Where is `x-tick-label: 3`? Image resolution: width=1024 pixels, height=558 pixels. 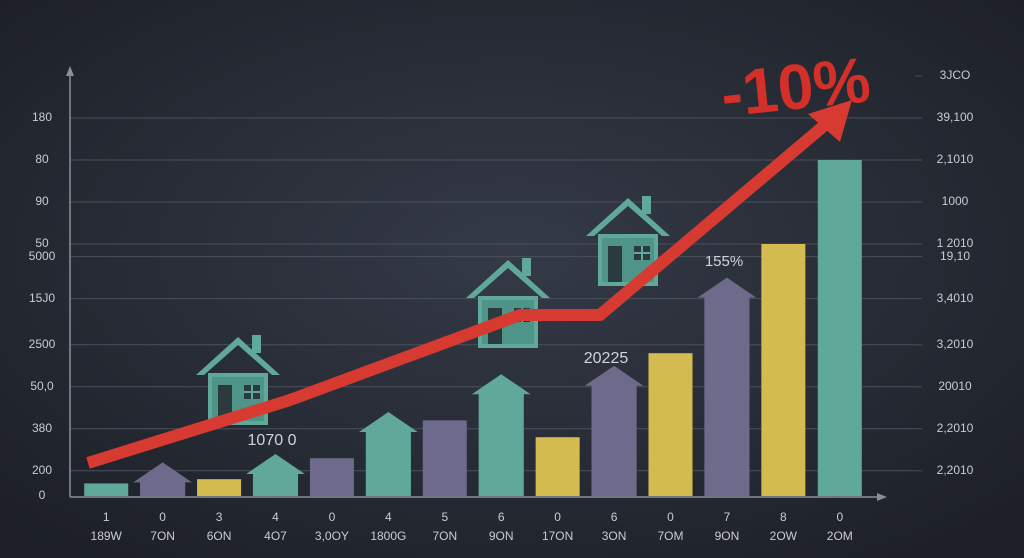
x-tick-label: 3 is located at coordinates (219, 517).